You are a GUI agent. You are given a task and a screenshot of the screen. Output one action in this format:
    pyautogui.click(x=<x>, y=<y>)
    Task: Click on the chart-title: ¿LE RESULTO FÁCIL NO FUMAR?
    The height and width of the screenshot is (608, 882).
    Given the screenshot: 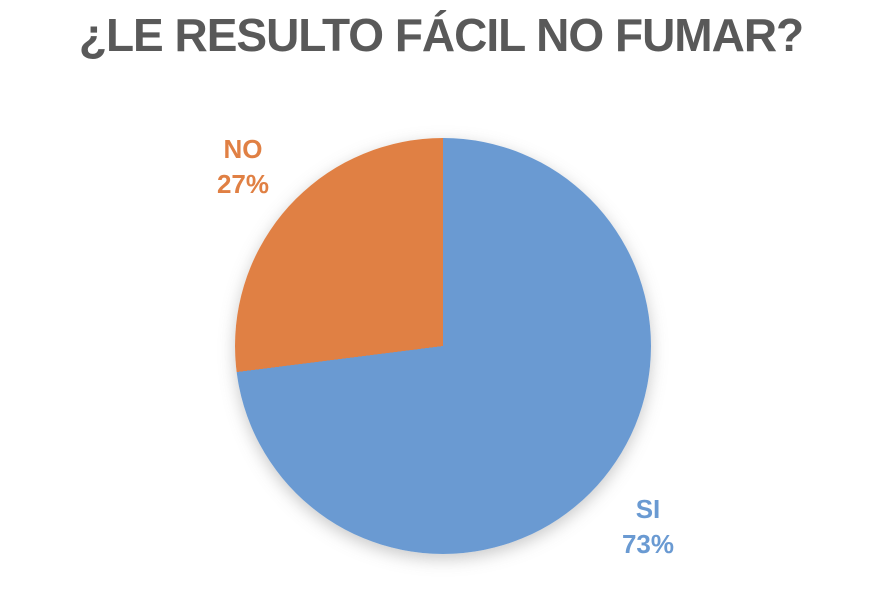 What is the action you would take?
    pyautogui.click(x=441, y=35)
    